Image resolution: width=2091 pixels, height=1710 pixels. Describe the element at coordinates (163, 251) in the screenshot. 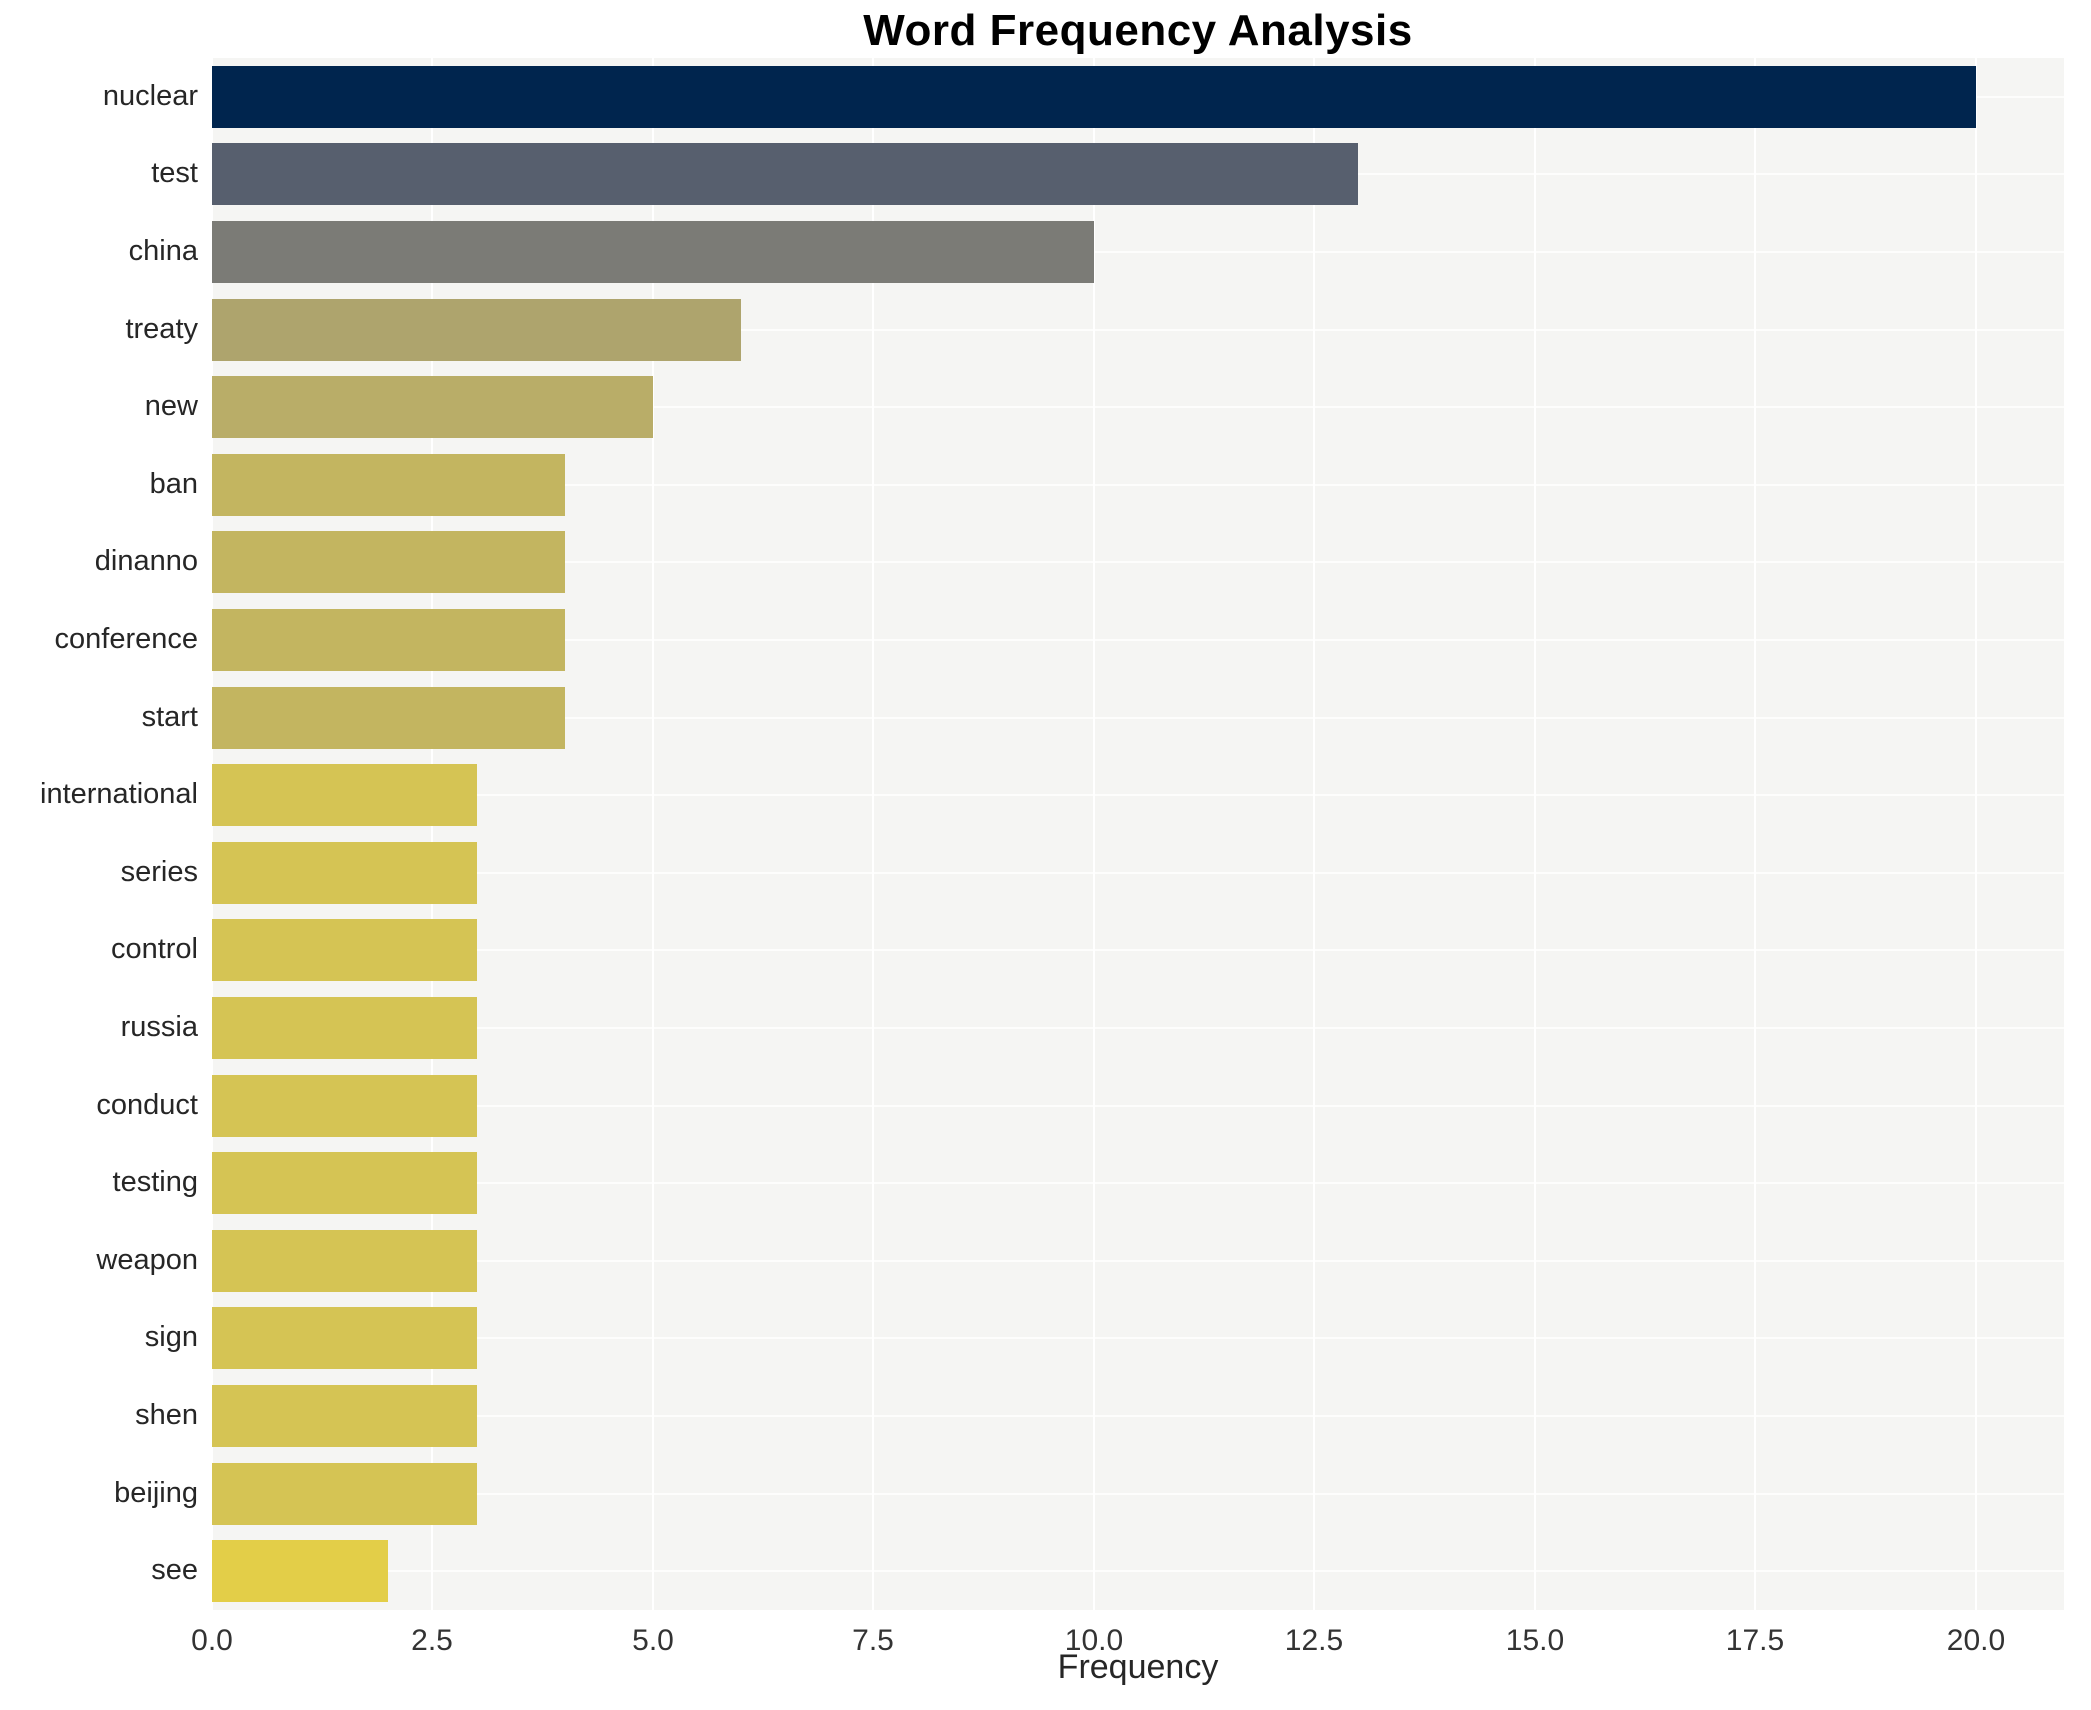

I see `y-tick-label-china: china` at that location.